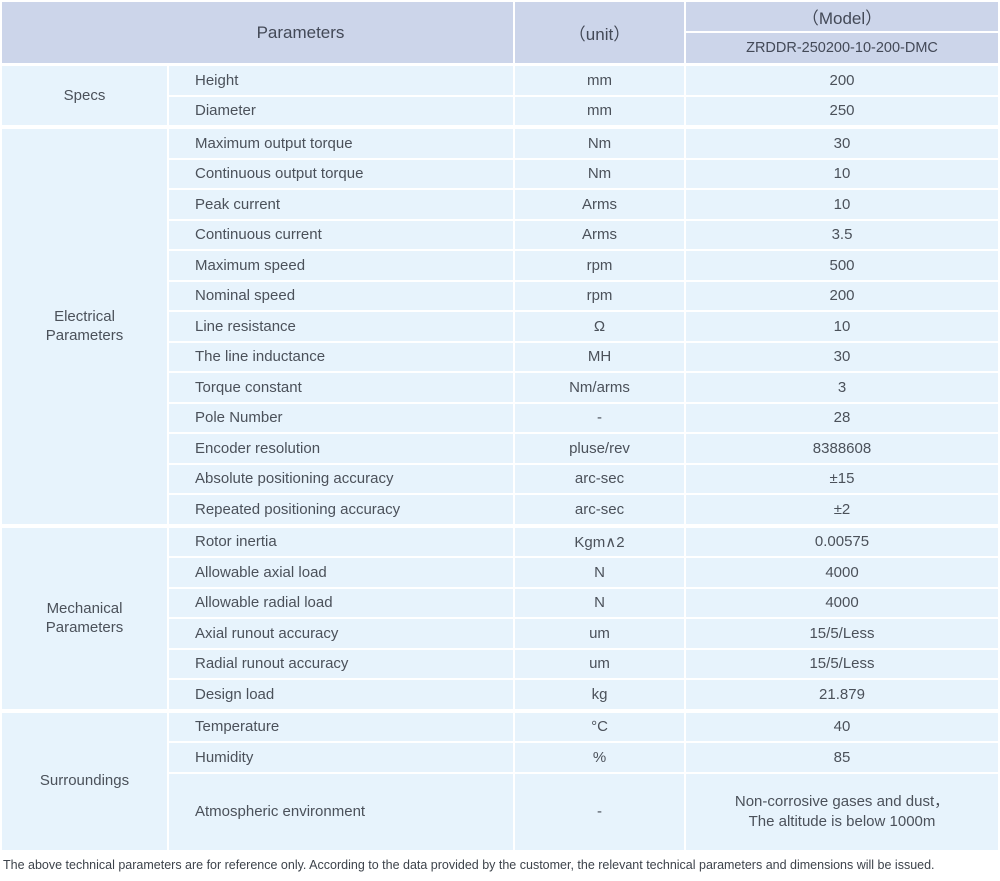 The width and height of the screenshot is (1000, 881). Describe the element at coordinates (341, 694) in the screenshot. I see `param-name-cell: Design load` at that location.